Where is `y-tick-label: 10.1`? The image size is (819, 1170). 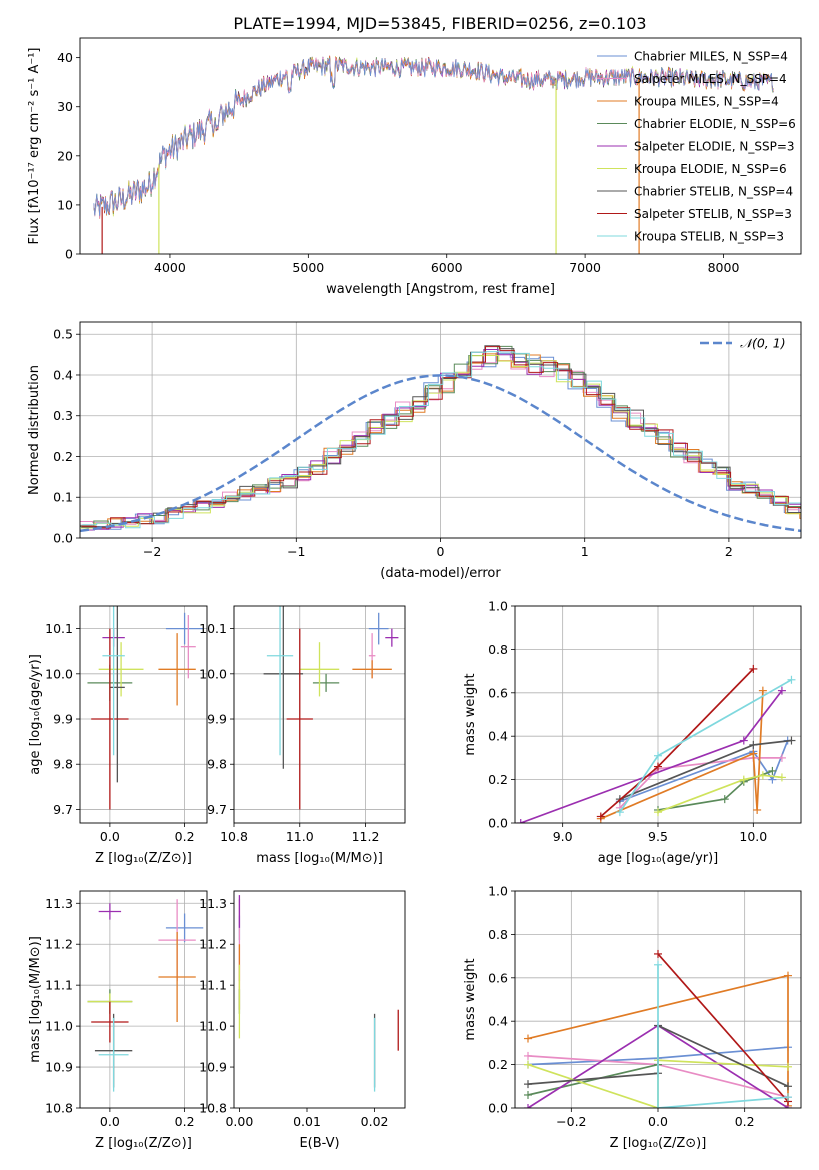
y-tick-label: 10.1 is located at coordinates (59, 628).